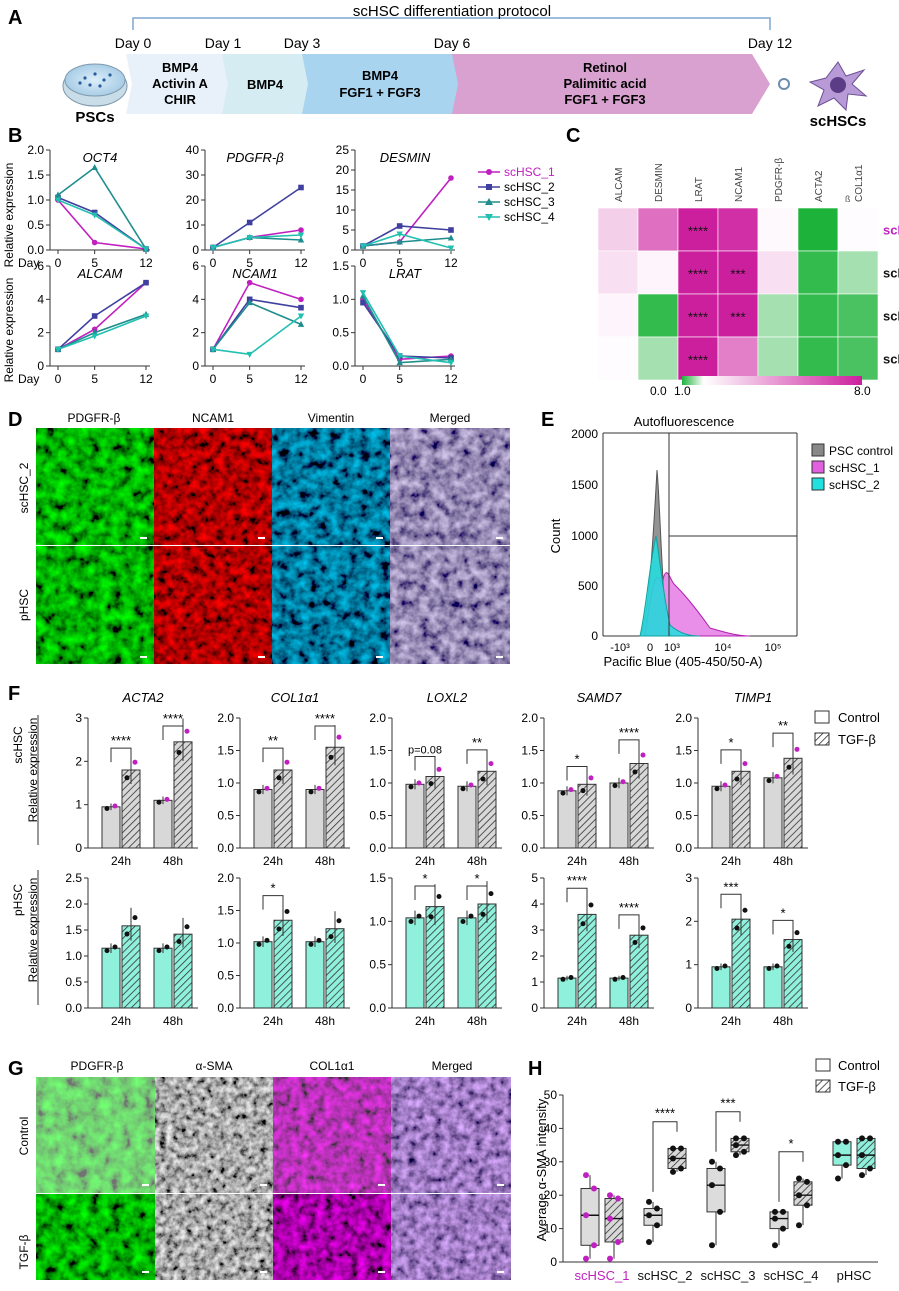 This screenshot has width=899, height=1291. Describe the element at coordinates (567, 819) in the screenshot. I see `bar-control-24h` at that location.